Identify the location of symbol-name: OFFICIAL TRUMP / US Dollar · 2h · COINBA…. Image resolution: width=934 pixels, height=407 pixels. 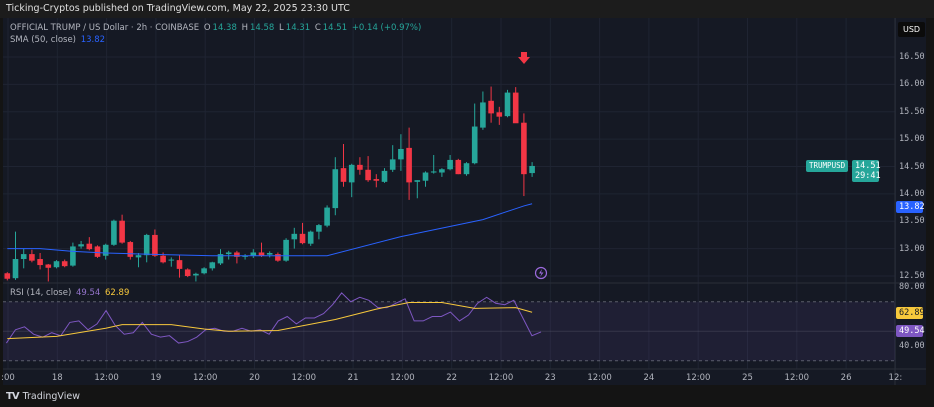
(105, 28).